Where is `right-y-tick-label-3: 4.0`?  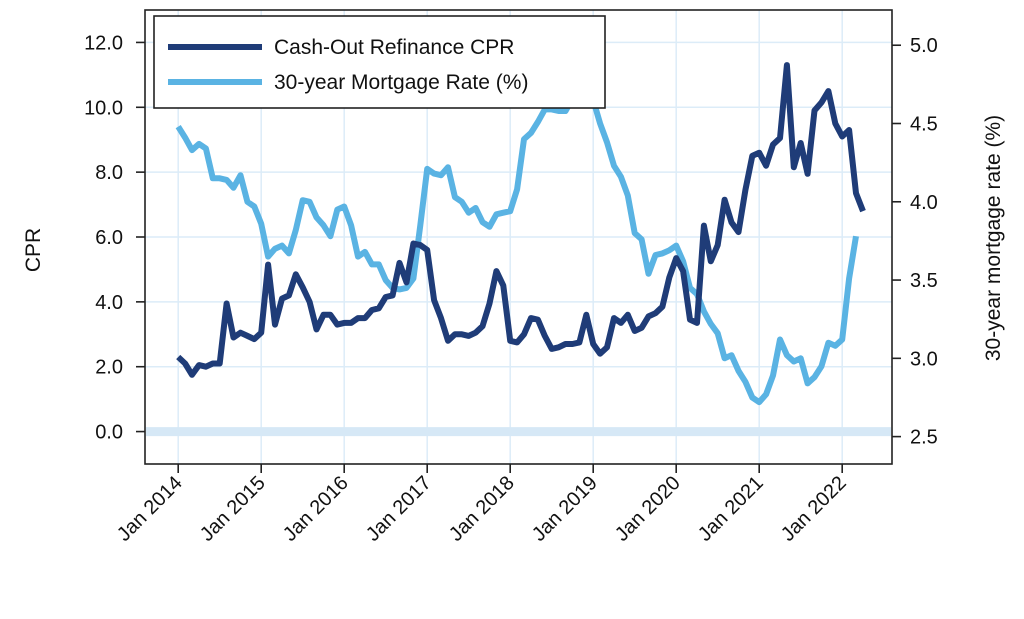
right-y-tick-label-3: 4.0 is located at coordinates (924, 203).